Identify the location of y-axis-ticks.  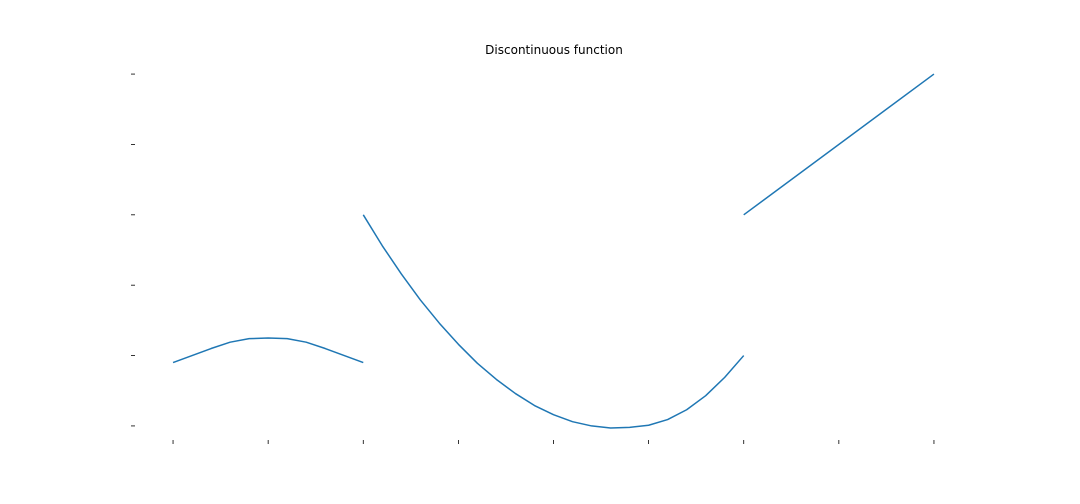
(133, 250).